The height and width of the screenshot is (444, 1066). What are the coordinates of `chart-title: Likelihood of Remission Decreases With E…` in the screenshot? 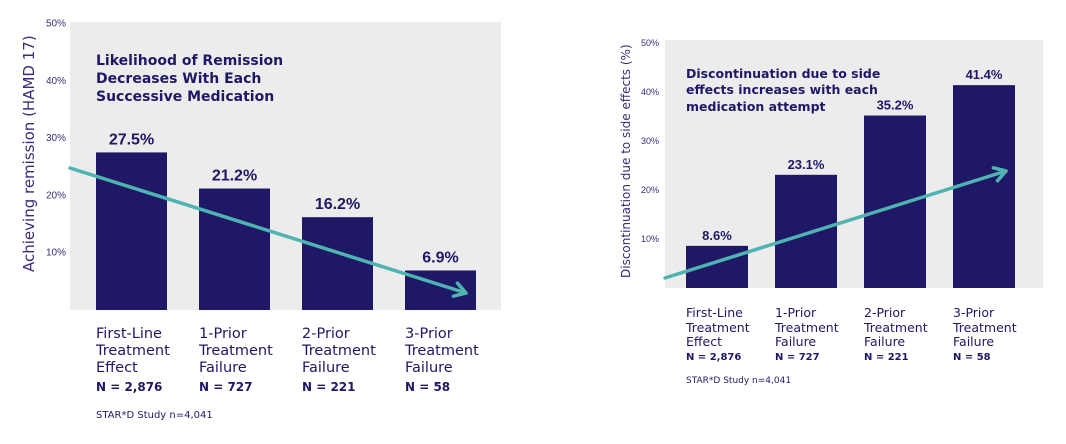 It's located at (190, 79).